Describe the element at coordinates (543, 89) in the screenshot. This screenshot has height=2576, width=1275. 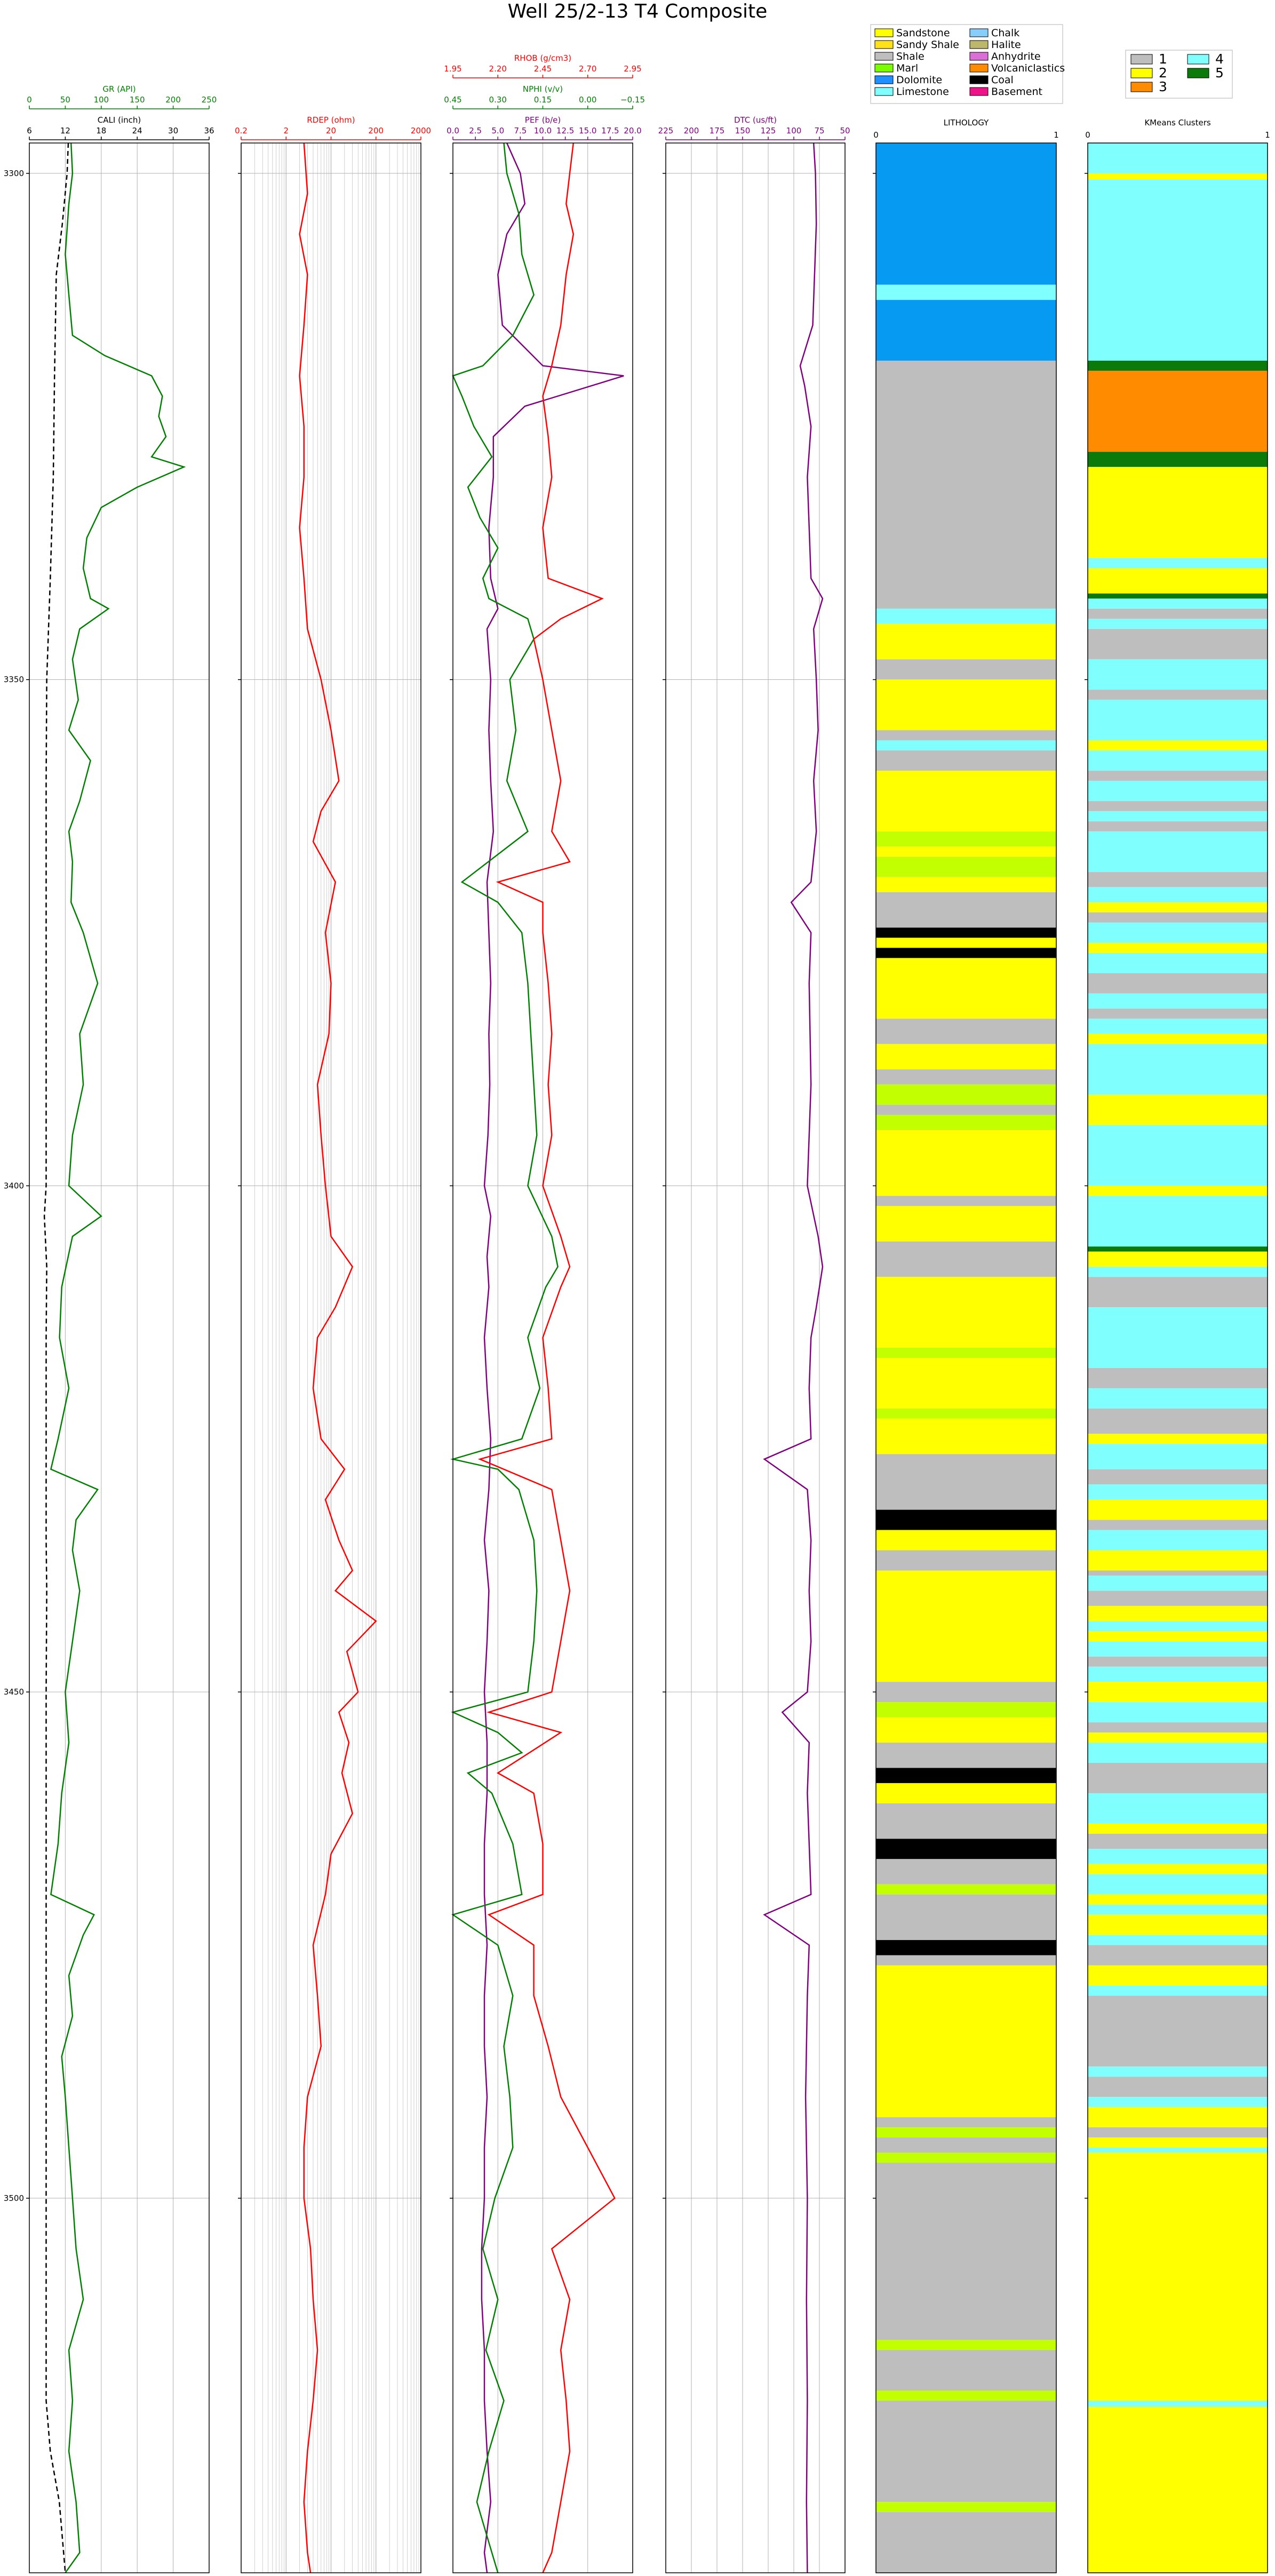
I see `curve-label: NPHI (v/v)` at that location.